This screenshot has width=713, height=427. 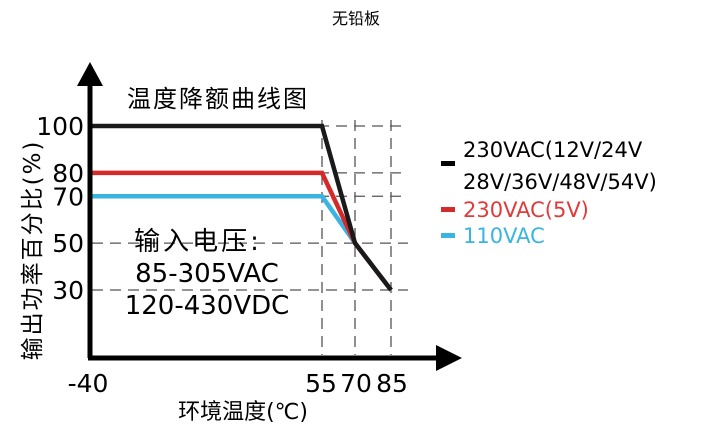 I want to click on y-axis-label: 输出功率百分比(%), so click(x=33, y=250).